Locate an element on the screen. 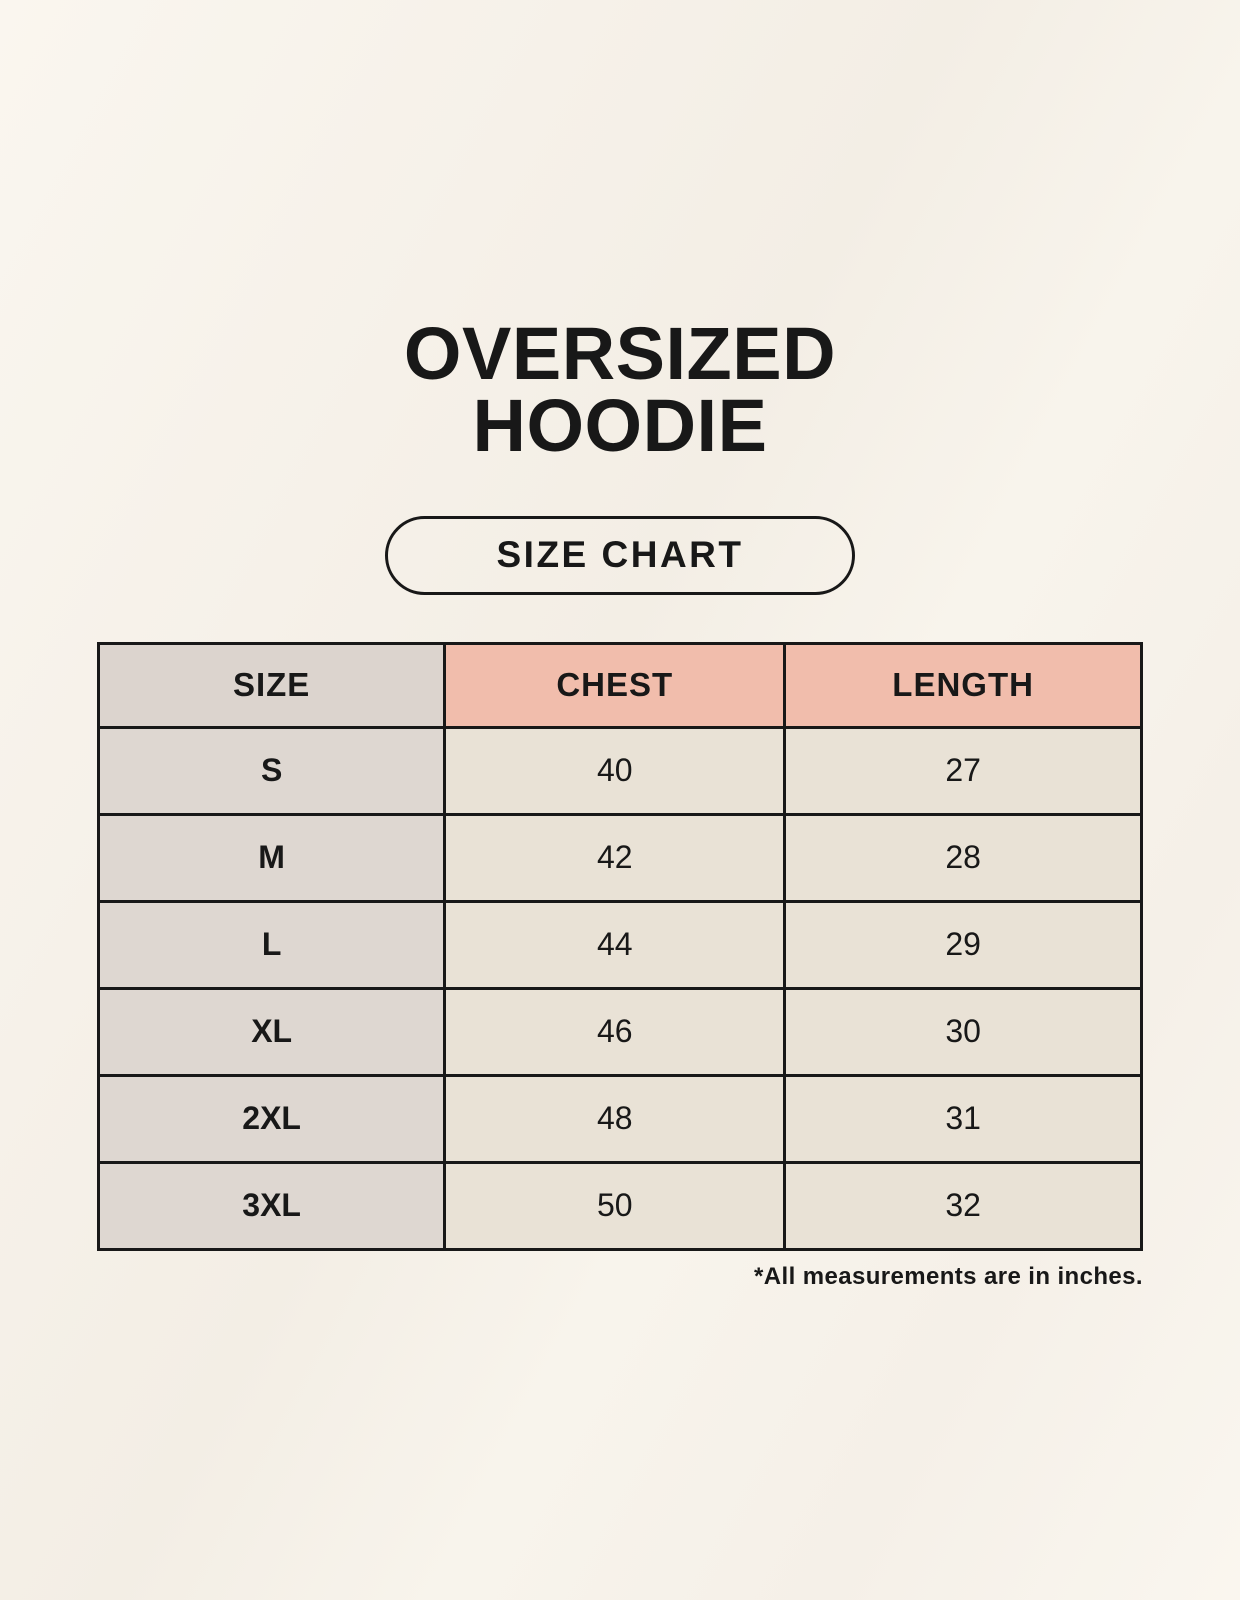 The height and width of the screenshot is (1600, 1240). header-row: SIZE CHEST LENGTH is located at coordinates (619, 685).